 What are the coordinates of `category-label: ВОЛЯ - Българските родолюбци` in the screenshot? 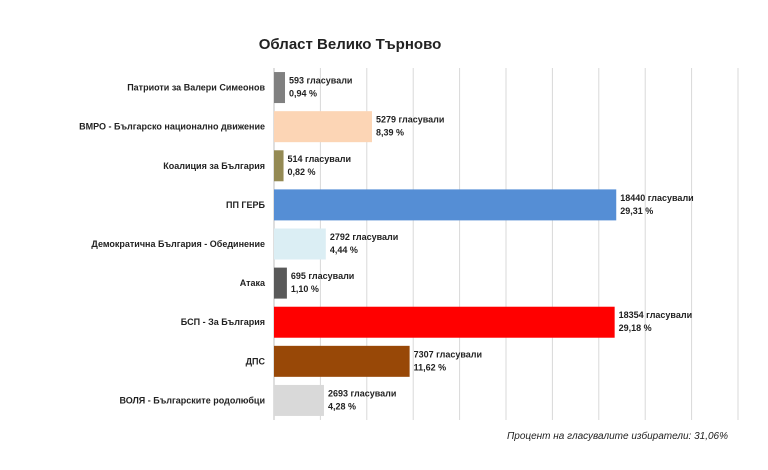 It's located at (192, 400).